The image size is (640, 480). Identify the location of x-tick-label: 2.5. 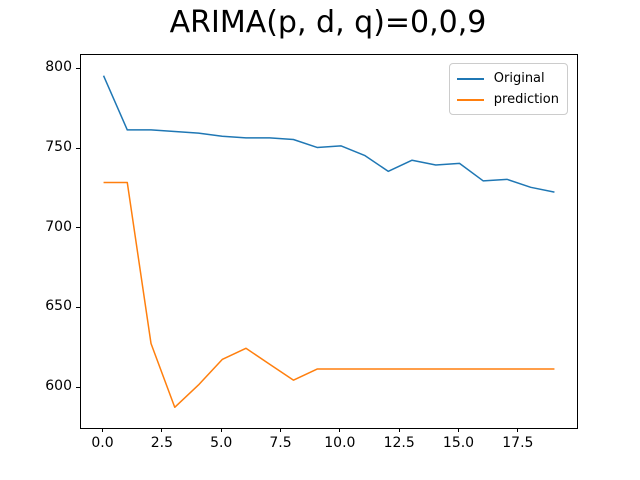
(161, 443).